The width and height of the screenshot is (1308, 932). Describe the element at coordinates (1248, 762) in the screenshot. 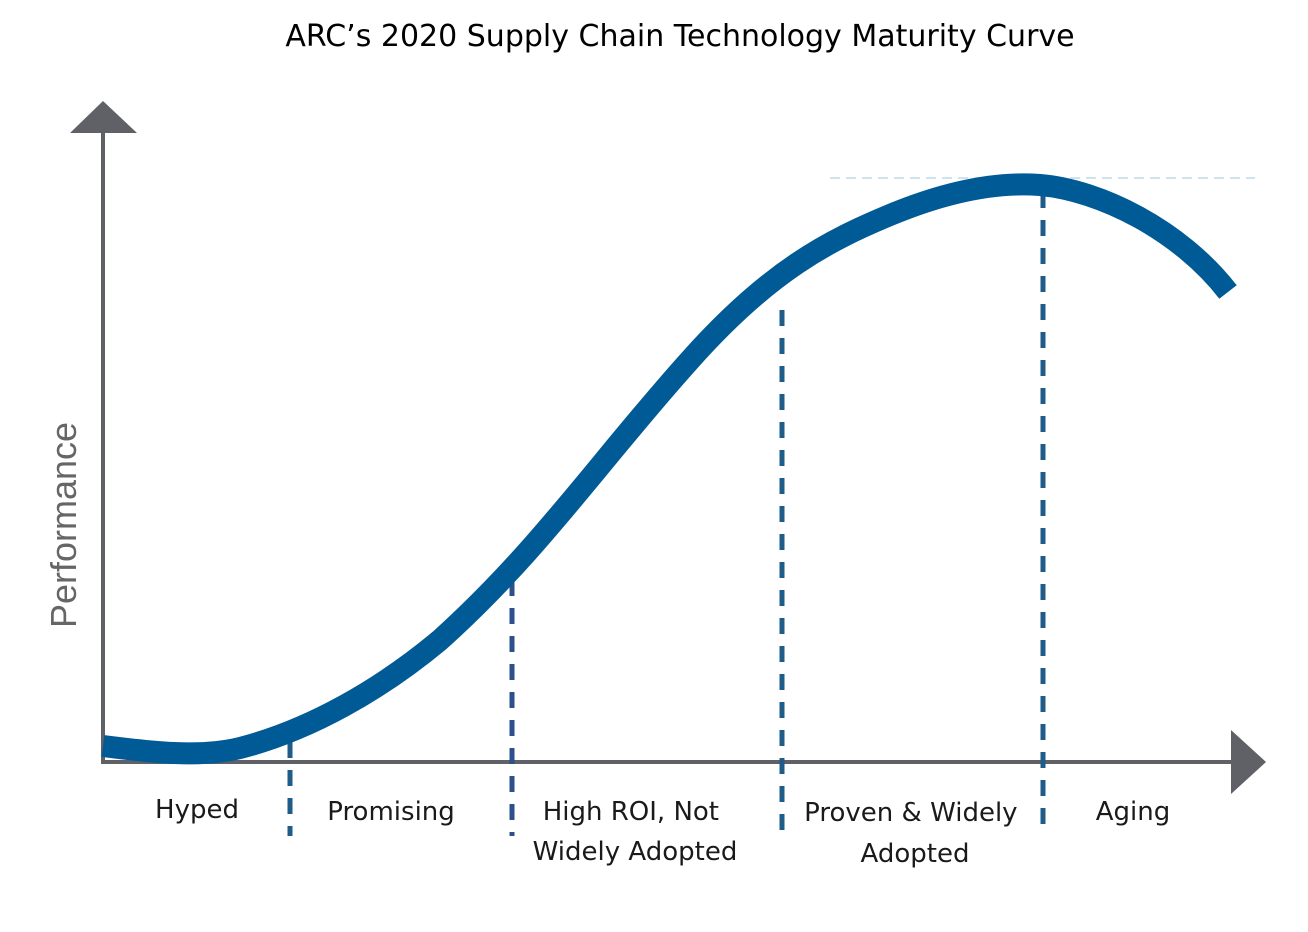

I see `x-axis-arrow-icon` at that location.